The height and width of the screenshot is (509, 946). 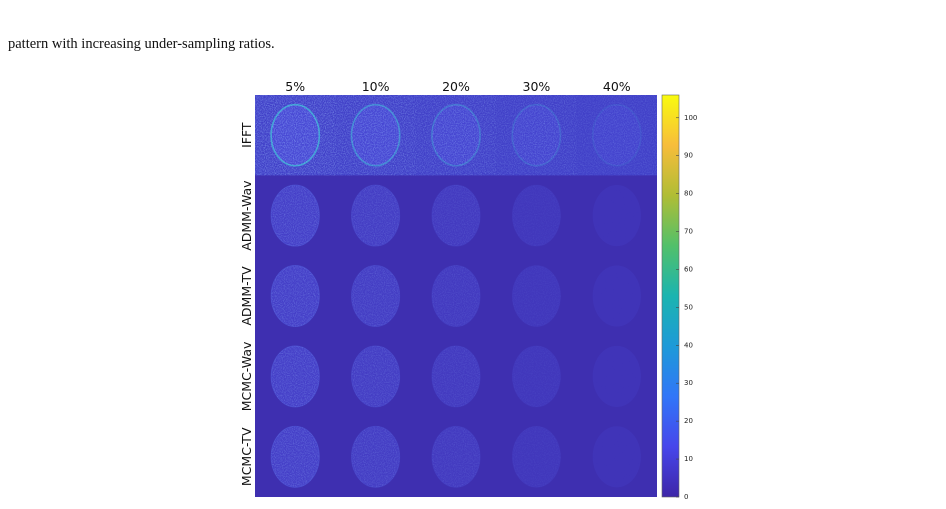 I want to click on colorbar-tick-label: 0, so click(x=686, y=497).